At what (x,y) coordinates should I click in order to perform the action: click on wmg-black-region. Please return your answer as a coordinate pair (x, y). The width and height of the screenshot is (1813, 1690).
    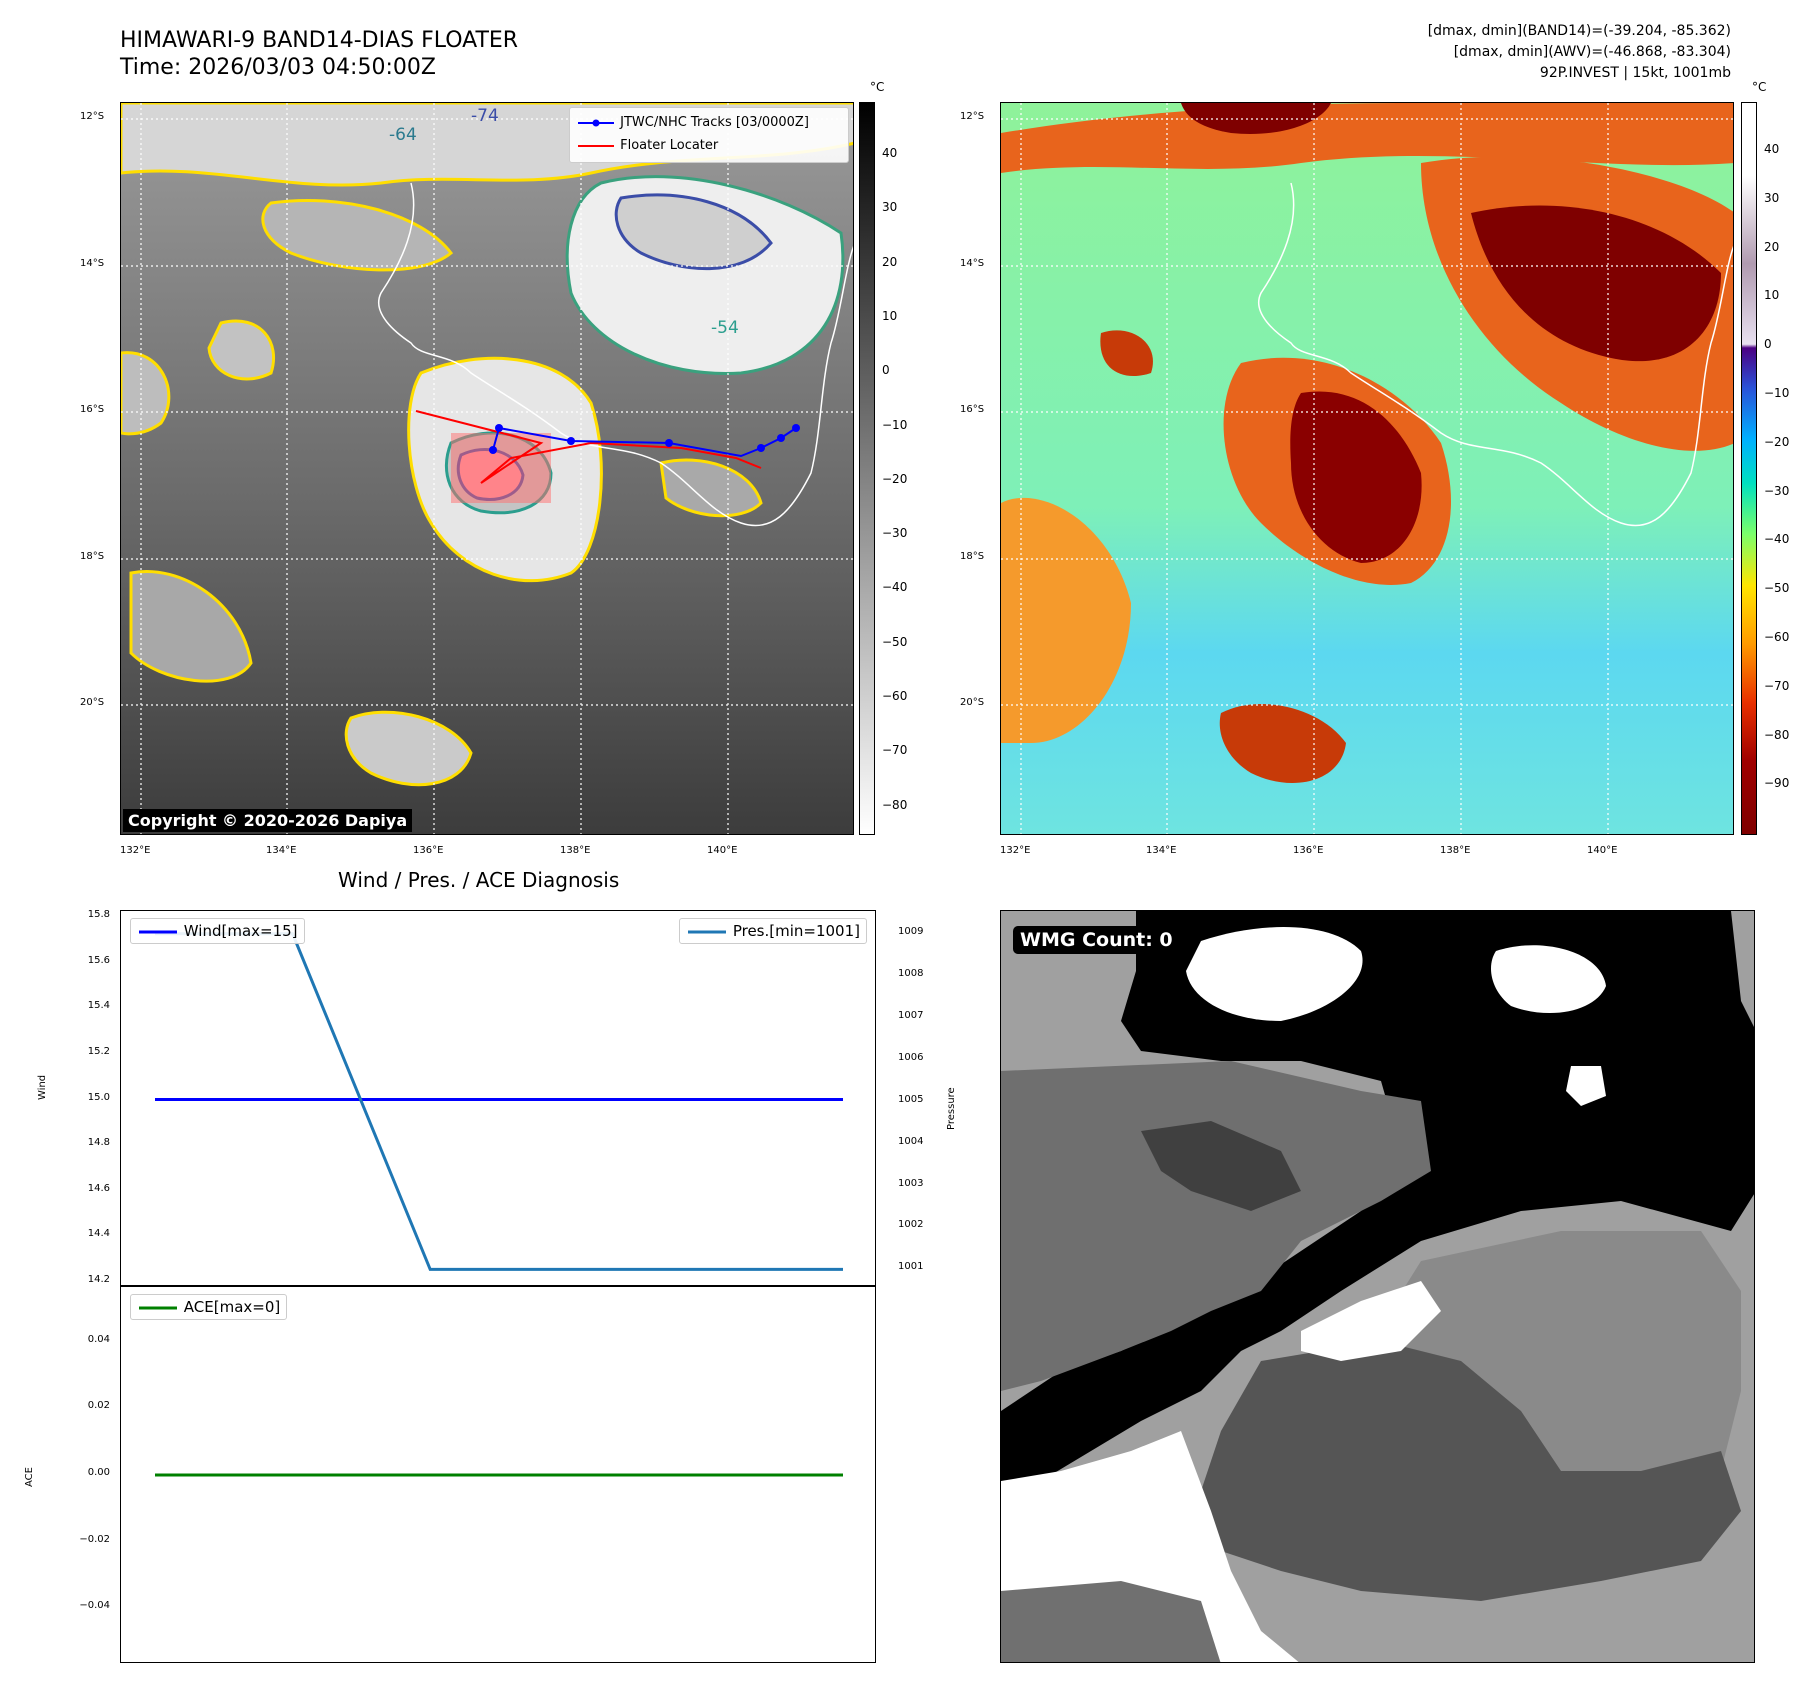
    Looking at the image, I should click on (1377, 1206).